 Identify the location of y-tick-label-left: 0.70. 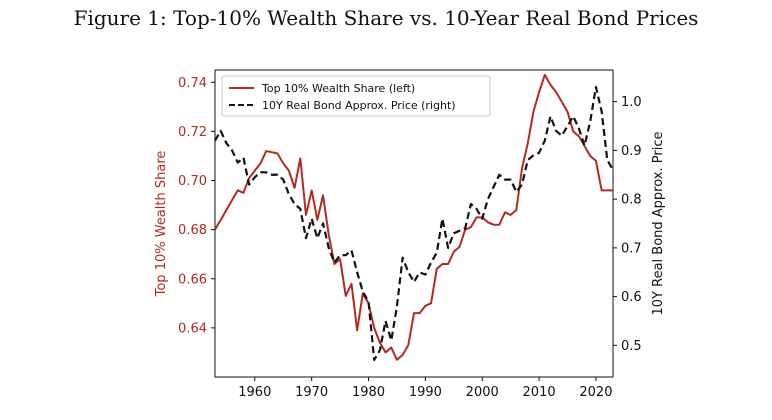
(192, 181).